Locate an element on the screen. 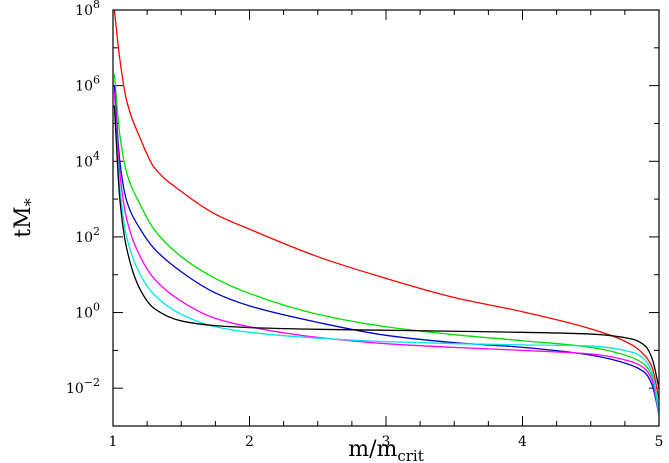 The image size is (669, 463). x-tick-label: 3 is located at coordinates (386, 442).